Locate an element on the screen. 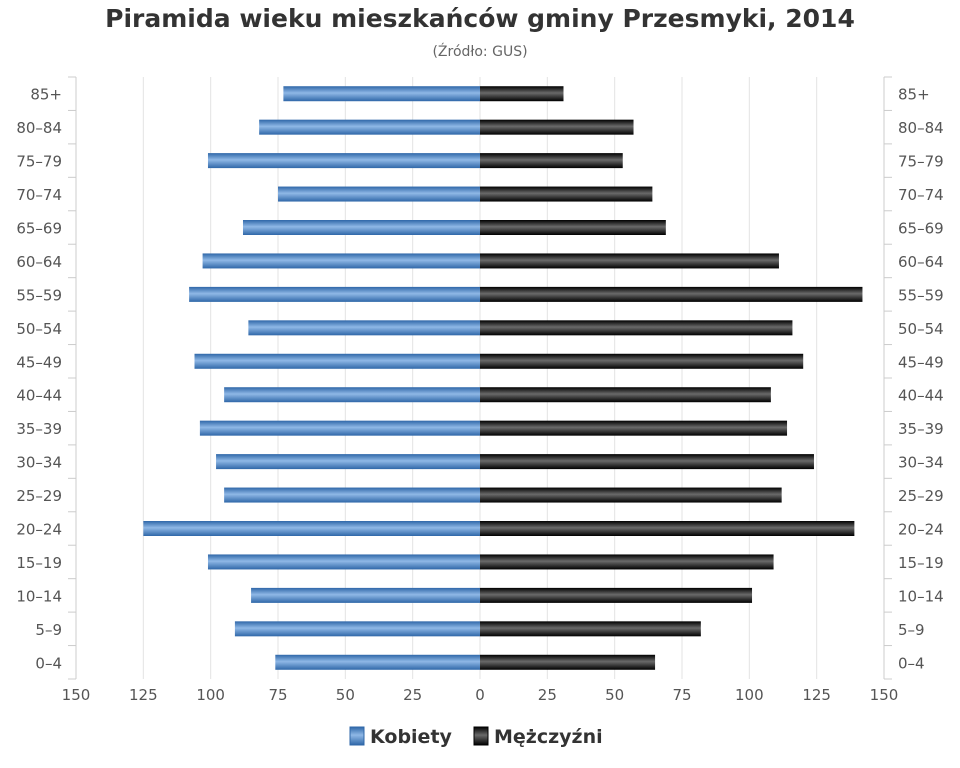  y-tick-label-right: 30–34 is located at coordinates (921, 463).